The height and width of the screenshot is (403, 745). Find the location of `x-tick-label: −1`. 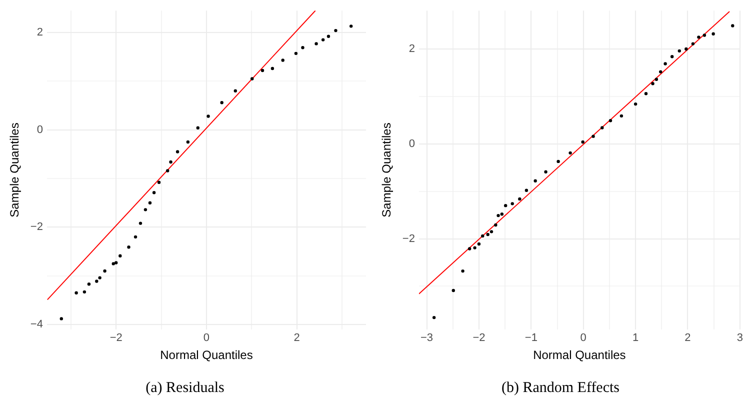

x-tick-label: −1 is located at coordinates (531, 338).